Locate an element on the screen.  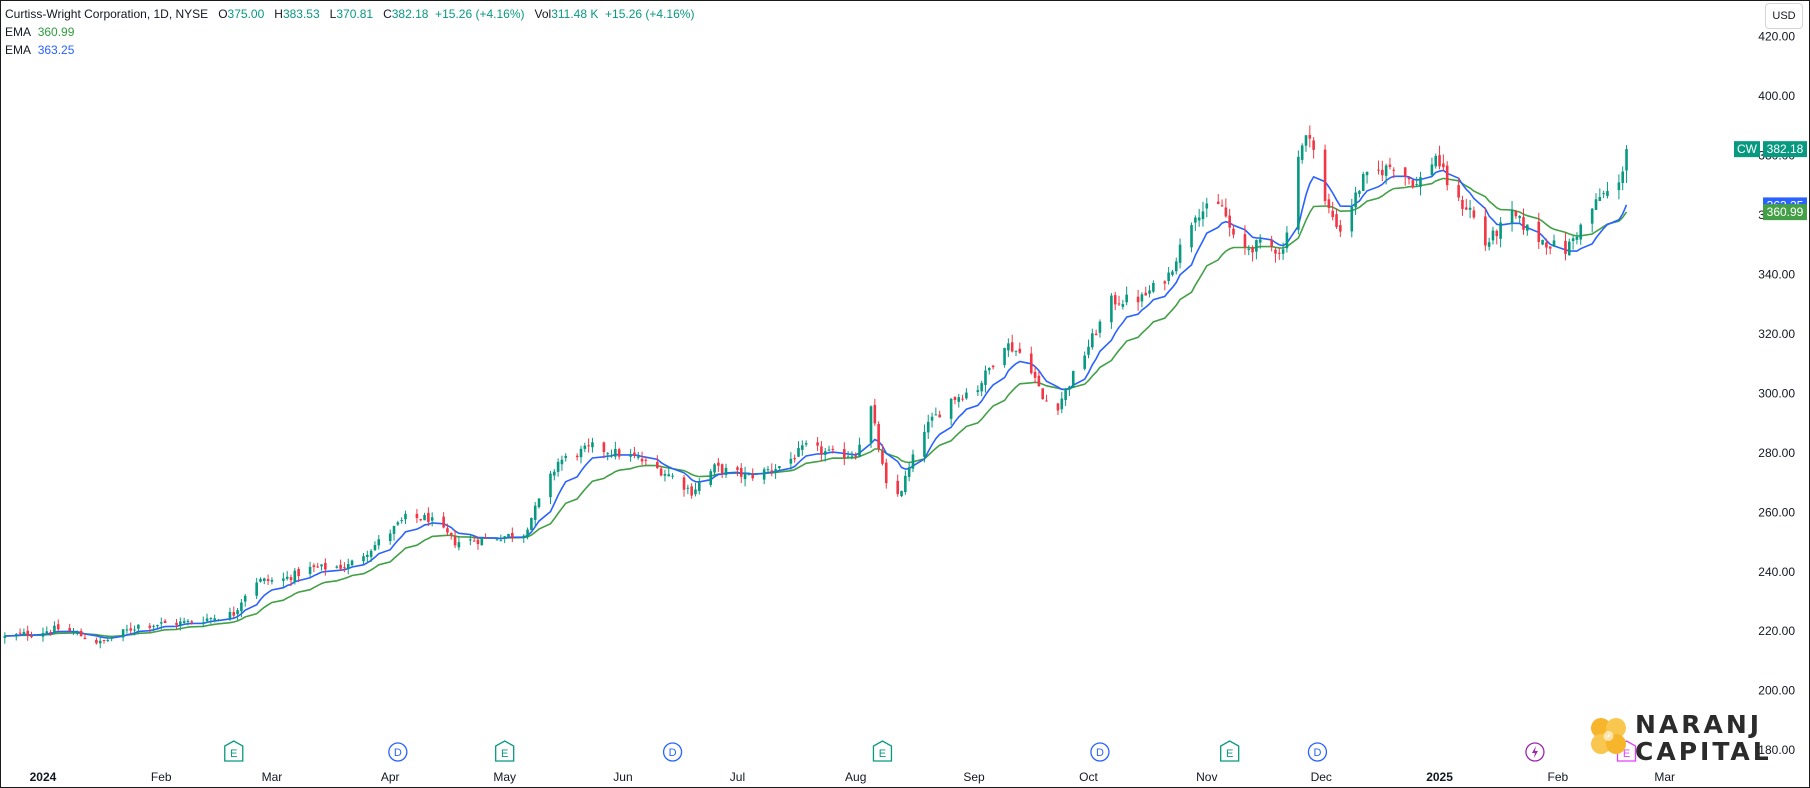
earnings-icon is located at coordinates (882, 751).